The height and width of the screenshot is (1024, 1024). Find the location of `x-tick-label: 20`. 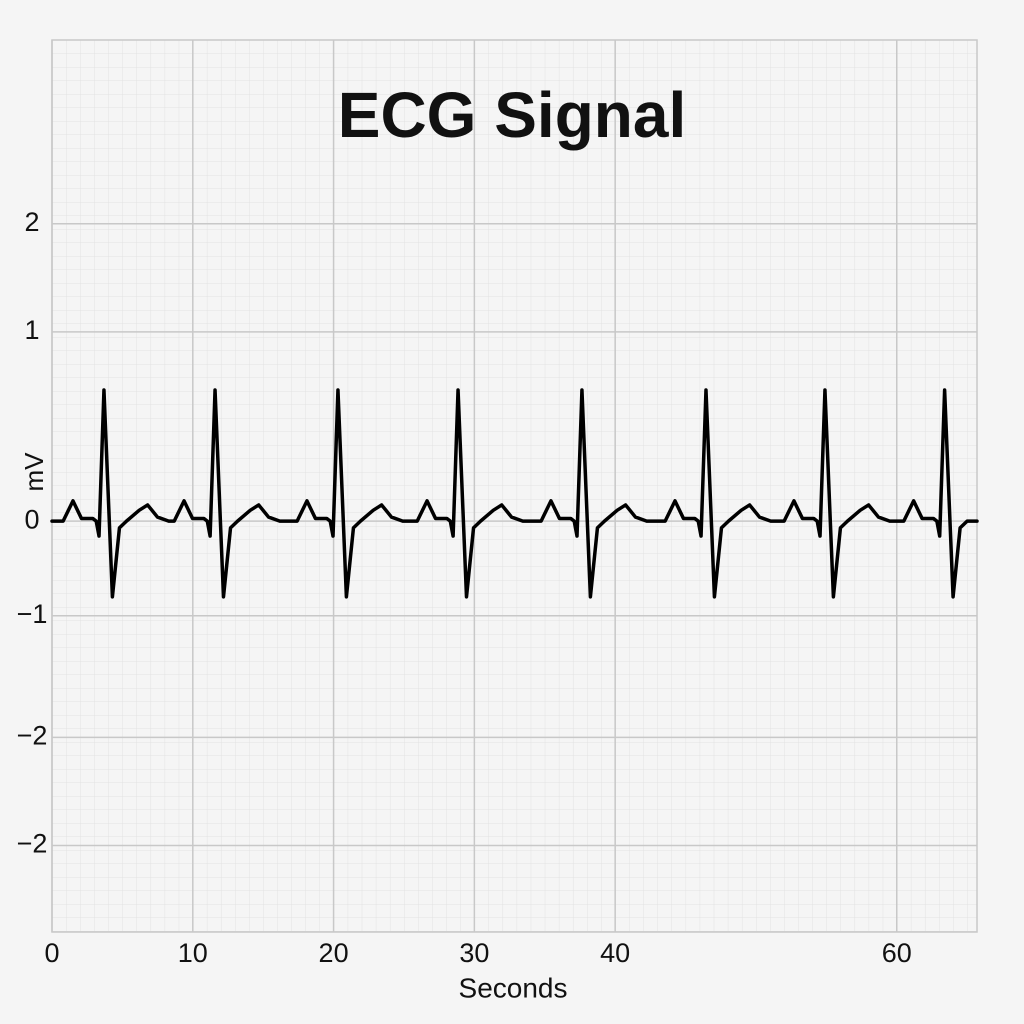

x-tick-label: 20 is located at coordinates (334, 953).